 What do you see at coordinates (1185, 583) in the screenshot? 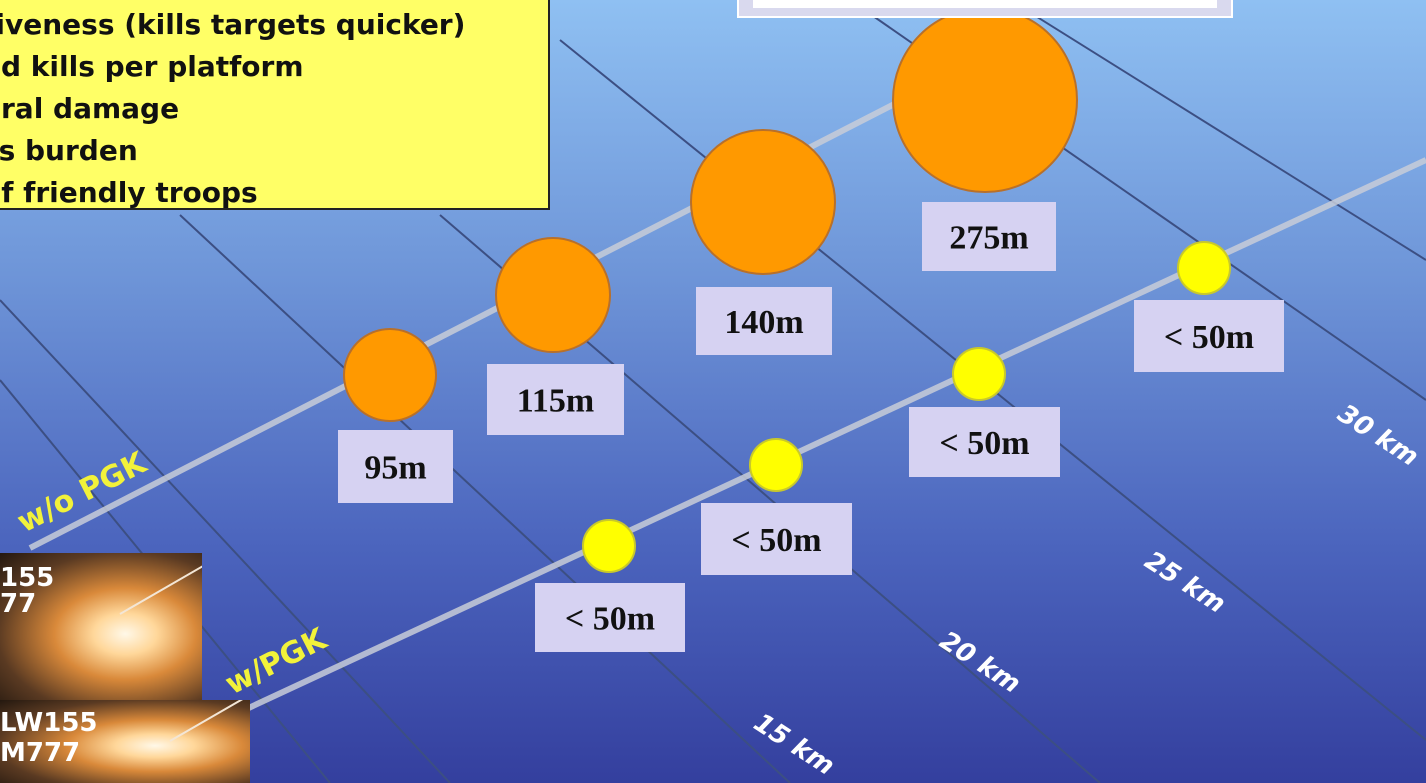
I see `range-label-25km: 25 km` at bounding box center [1185, 583].